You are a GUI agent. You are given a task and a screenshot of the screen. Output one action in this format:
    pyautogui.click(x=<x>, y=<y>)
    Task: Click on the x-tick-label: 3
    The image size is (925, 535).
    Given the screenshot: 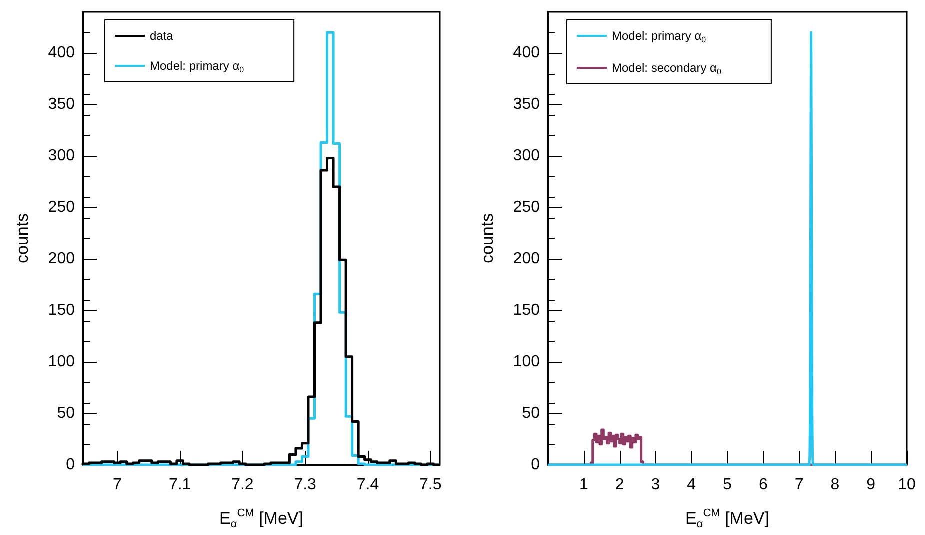 What is the action you would take?
    pyautogui.click(x=655, y=485)
    